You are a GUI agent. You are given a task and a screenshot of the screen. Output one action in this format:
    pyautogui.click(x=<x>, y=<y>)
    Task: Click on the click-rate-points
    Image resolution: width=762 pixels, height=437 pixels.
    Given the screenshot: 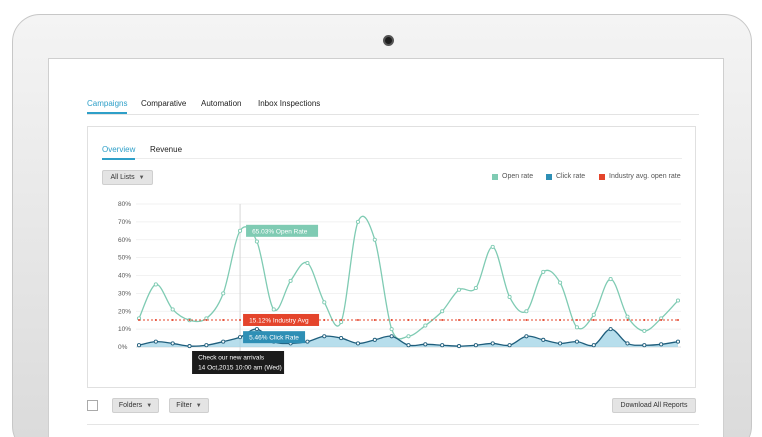 What is the action you would take?
    pyautogui.click(x=408, y=338)
    